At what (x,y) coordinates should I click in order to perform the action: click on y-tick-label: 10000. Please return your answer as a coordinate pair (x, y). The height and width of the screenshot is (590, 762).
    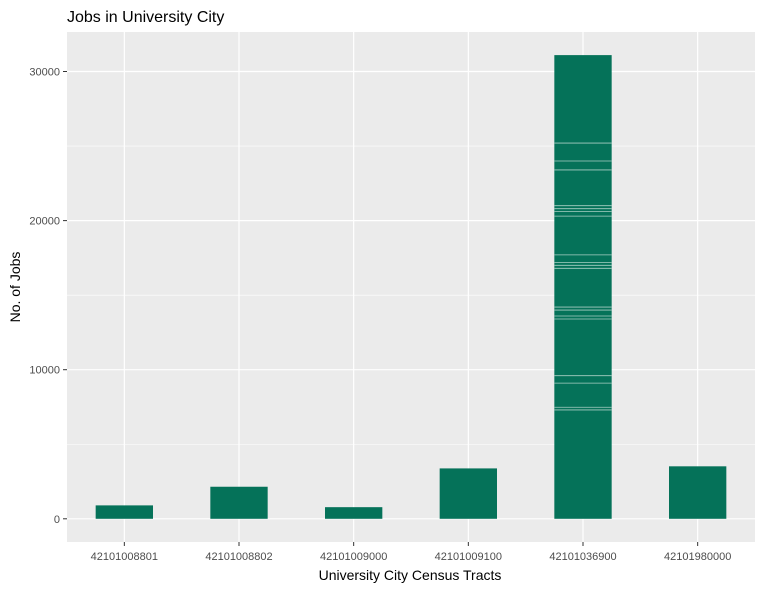
    Looking at the image, I should click on (44, 371).